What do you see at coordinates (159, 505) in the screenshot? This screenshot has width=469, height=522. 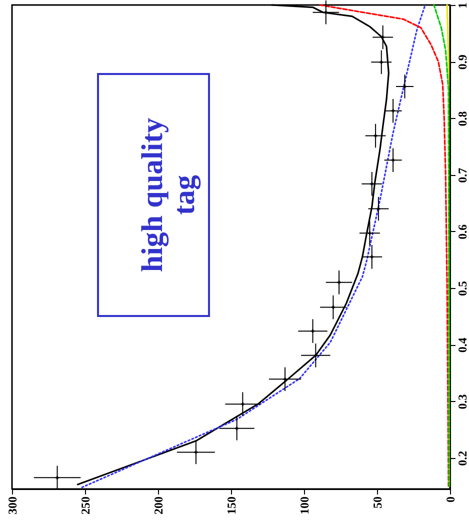 I see `x-tick-label: 200` at bounding box center [159, 505].